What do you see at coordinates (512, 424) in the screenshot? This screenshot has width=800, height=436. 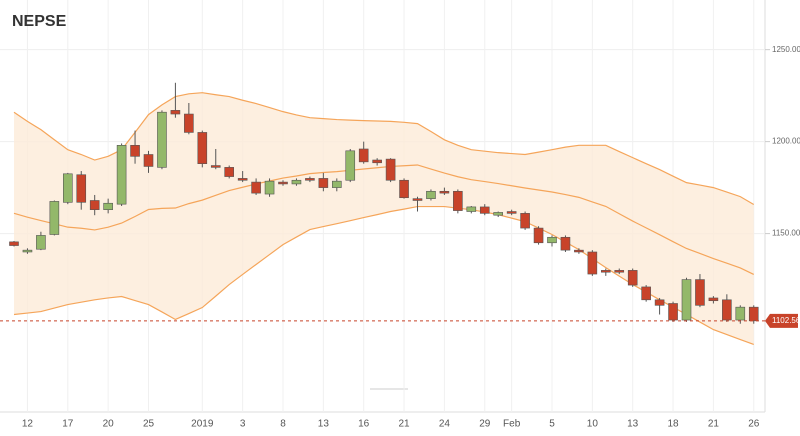 I see `x-tick-label: Feb` at bounding box center [512, 424].